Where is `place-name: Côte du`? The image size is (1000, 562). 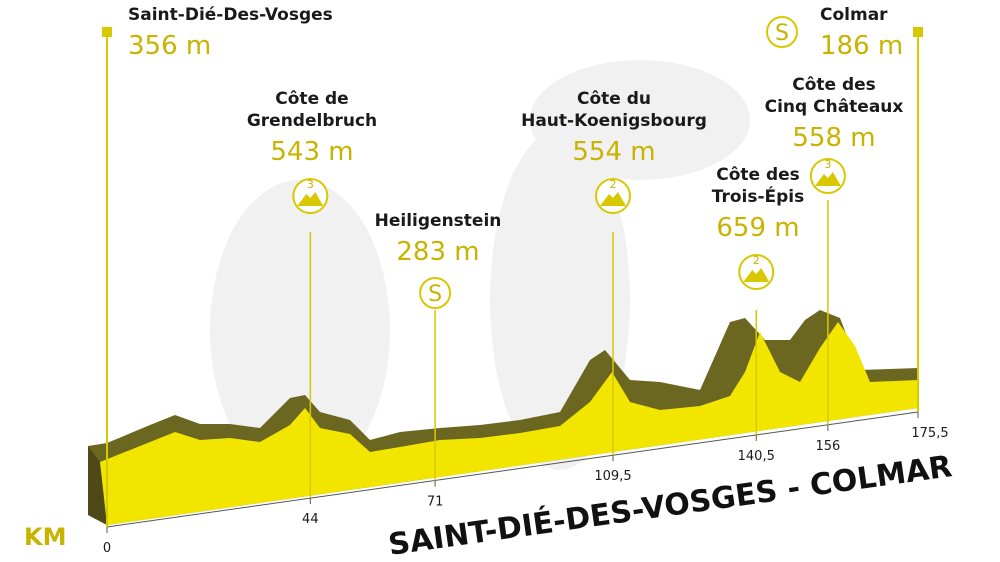 place-name: Côte du is located at coordinates (614, 99).